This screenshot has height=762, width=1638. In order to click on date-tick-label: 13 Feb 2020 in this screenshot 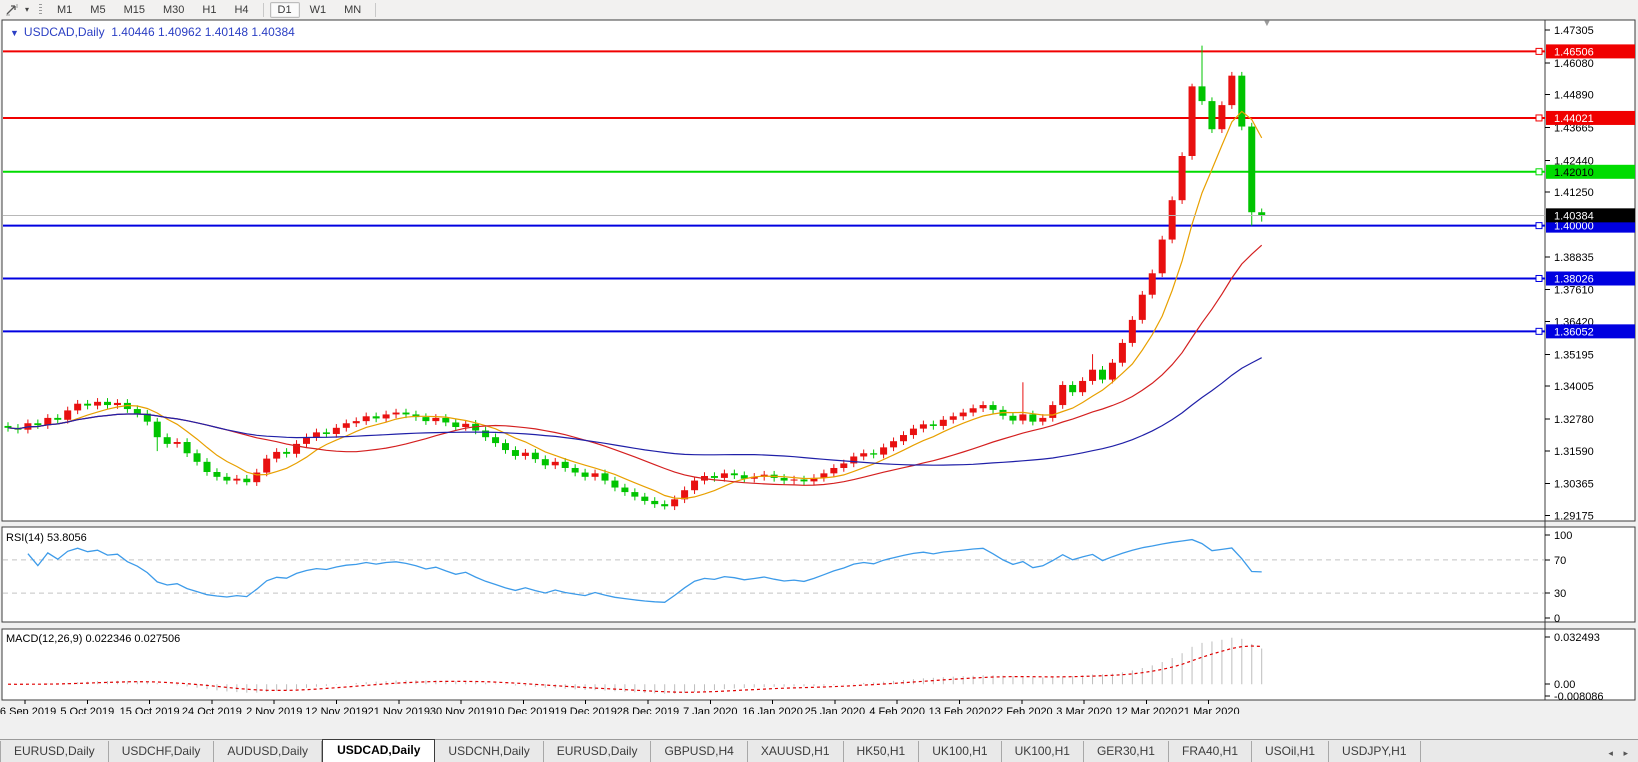, I will do `click(960, 710)`.